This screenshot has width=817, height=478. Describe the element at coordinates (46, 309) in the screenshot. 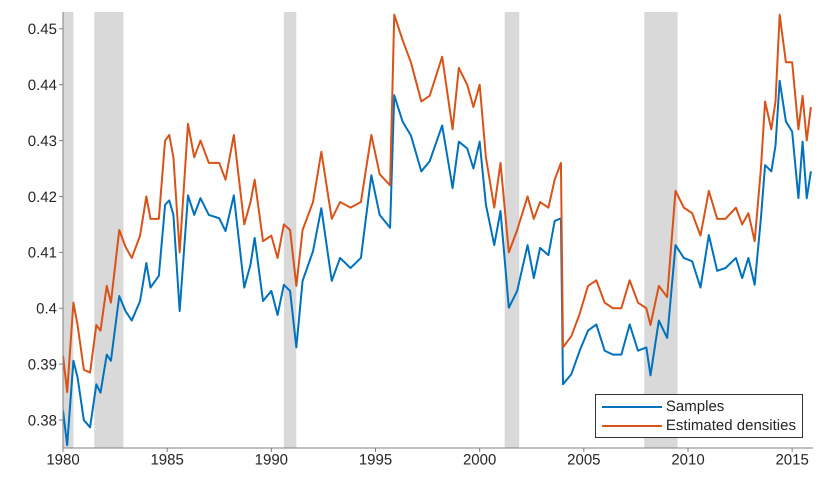

I see `y-tick-label: 0.4` at that location.